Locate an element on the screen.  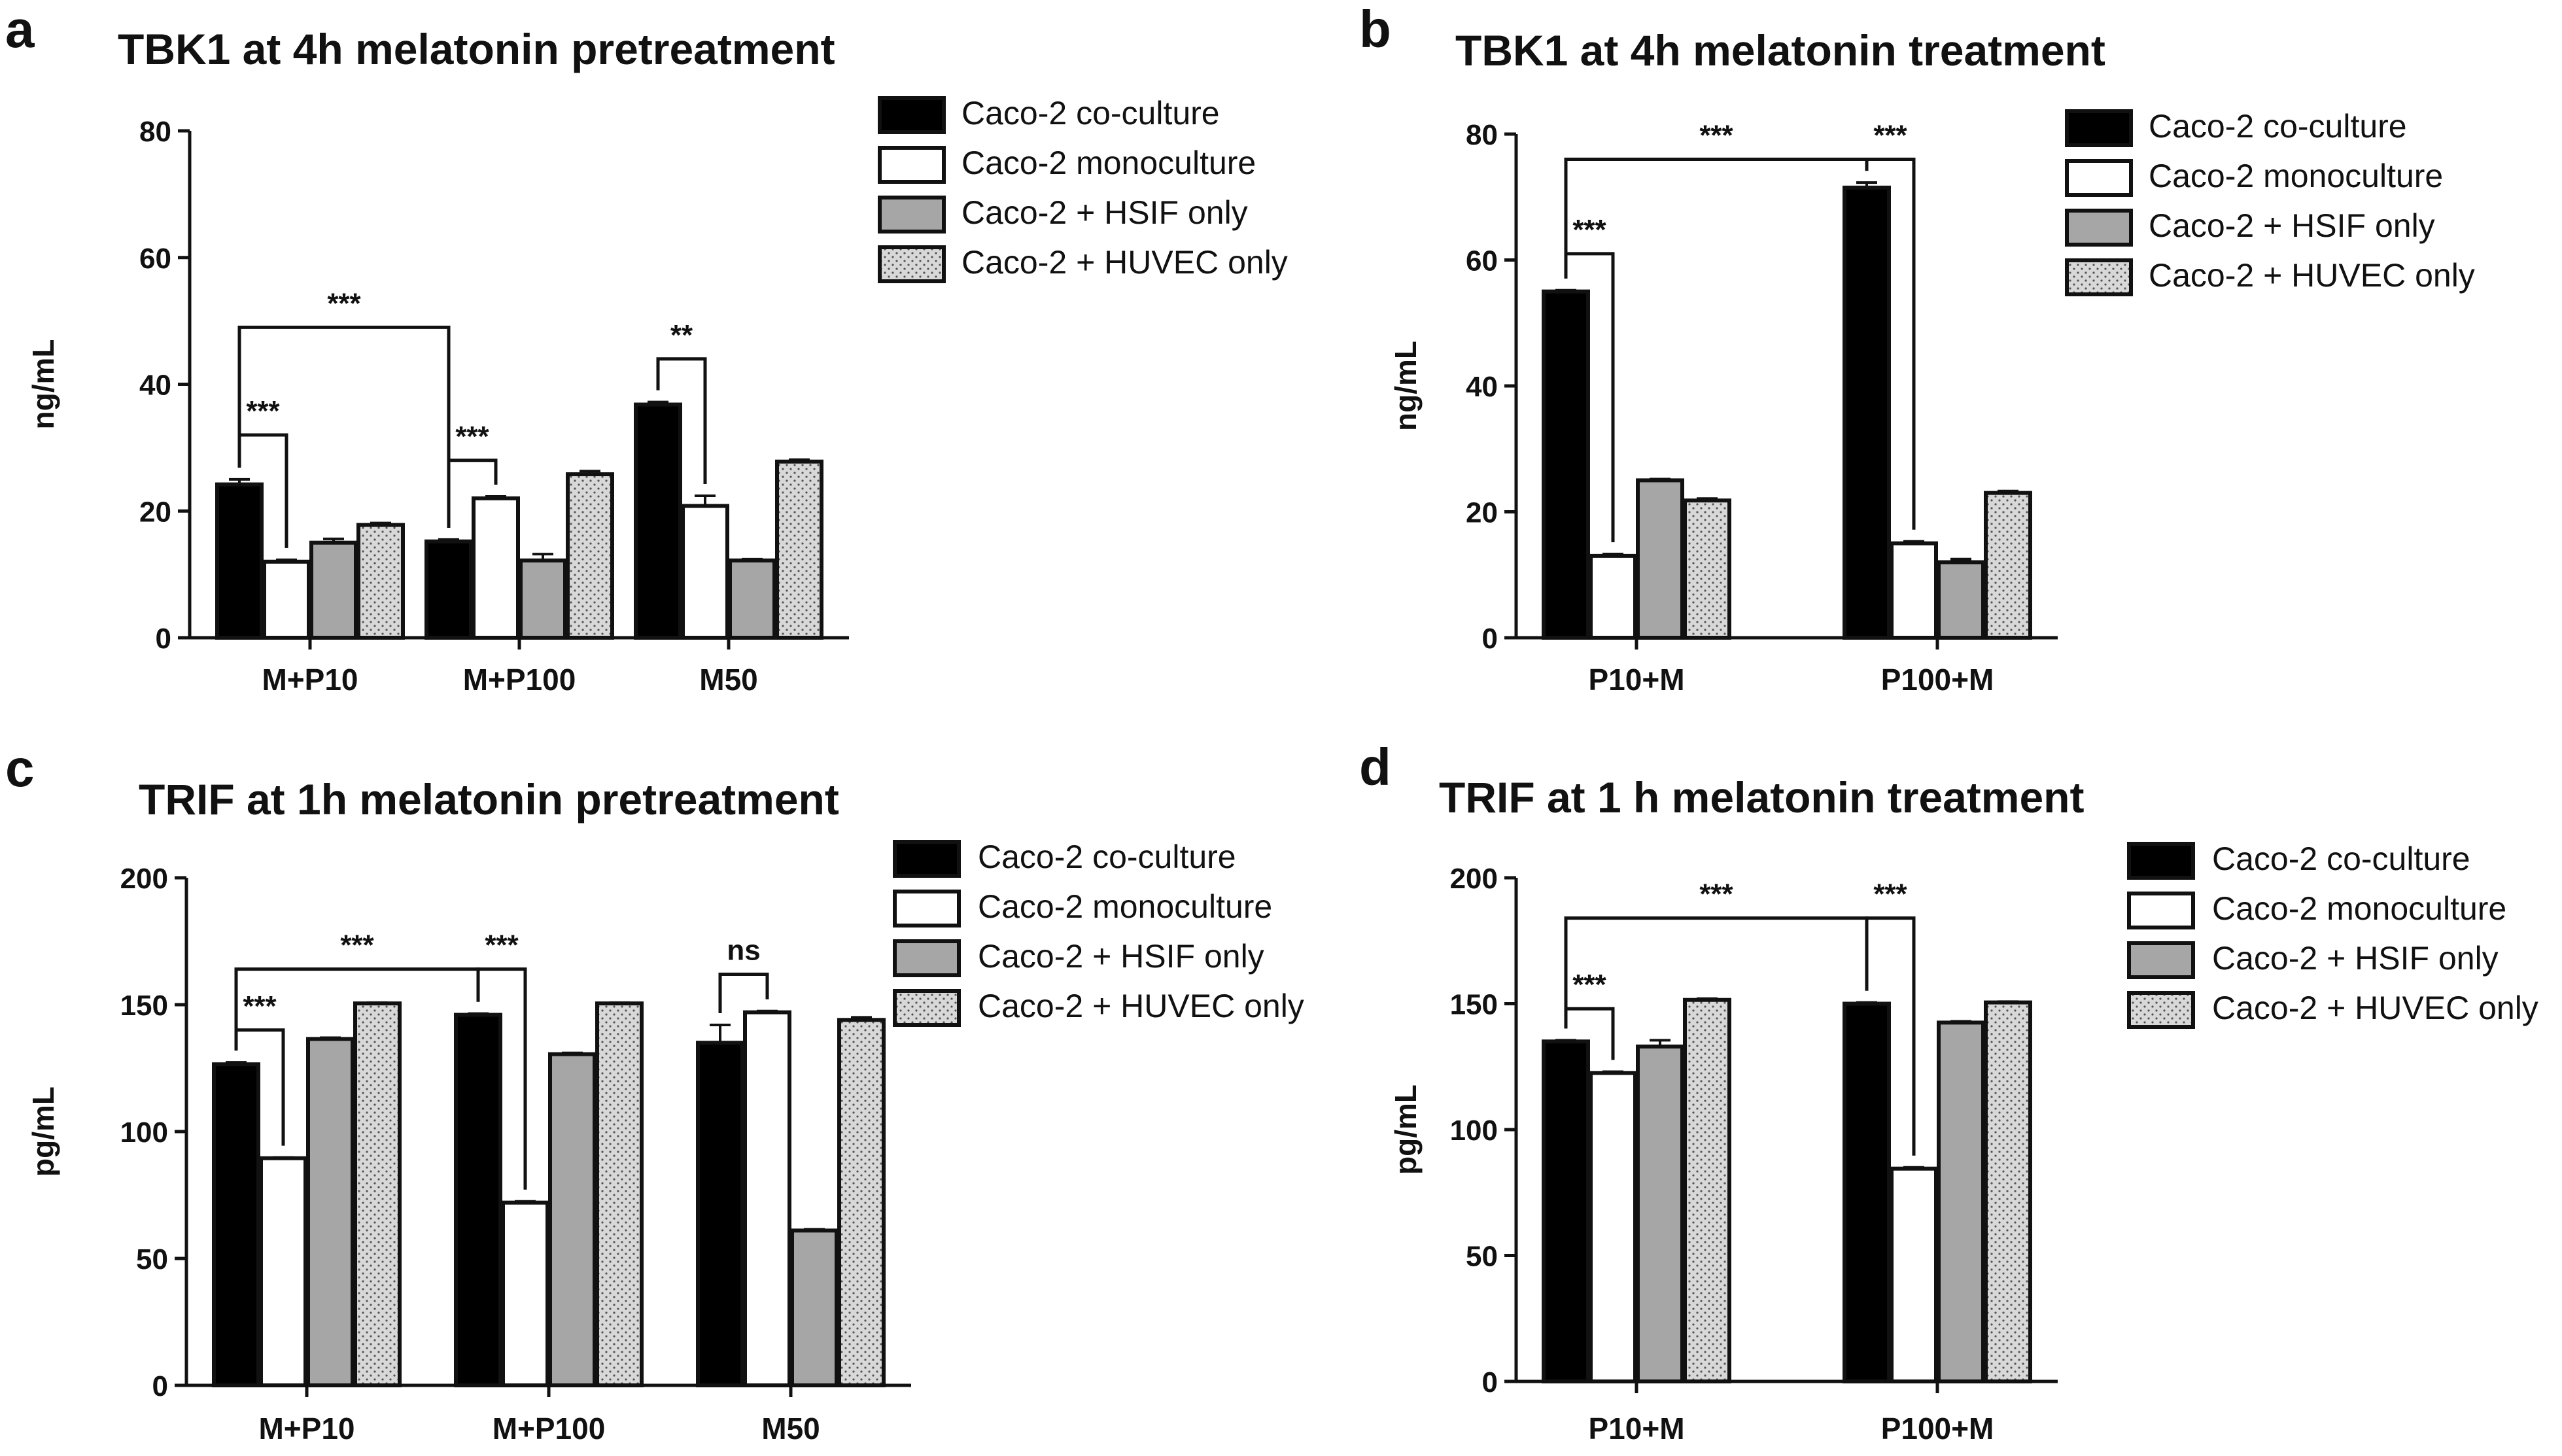
chart-title: TRIF at 1h melatonin pretreatment is located at coordinates (489, 799).